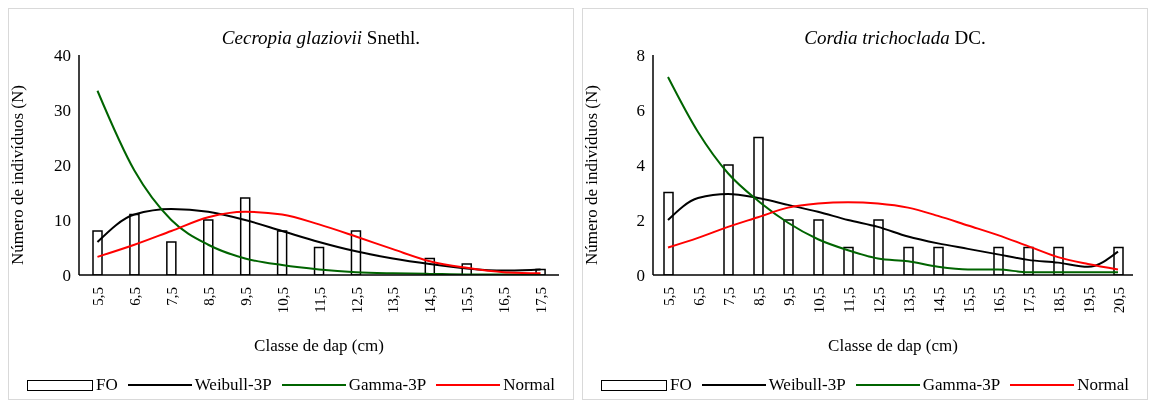  What do you see at coordinates (62, 56) in the screenshot?
I see `y-tick-label: 40` at bounding box center [62, 56].